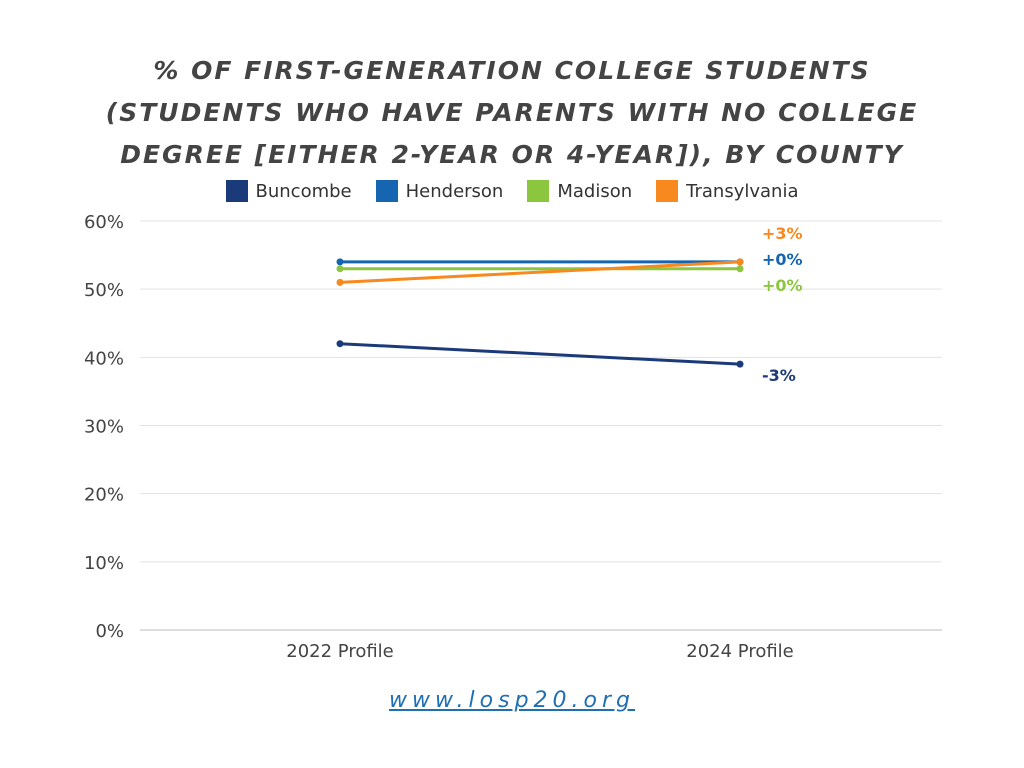  Describe the element at coordinates (782, 285) in the screenshot. I see `change-label-madison: +0%` at that location.